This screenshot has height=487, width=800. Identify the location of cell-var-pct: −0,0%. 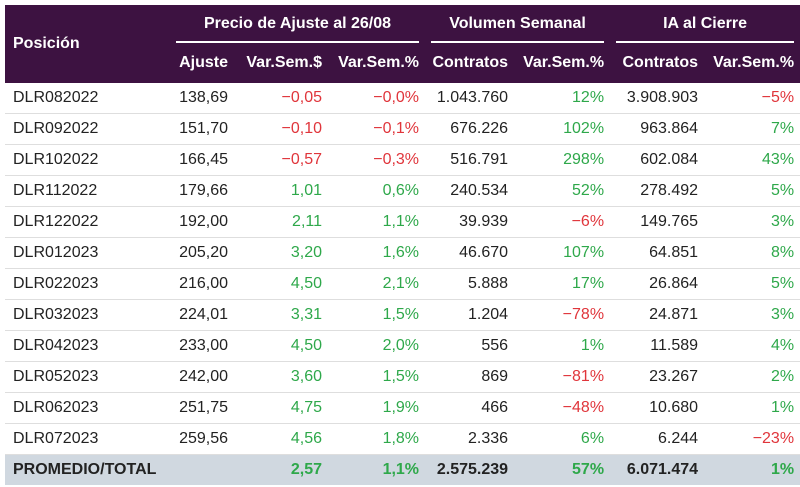
(377, 98).